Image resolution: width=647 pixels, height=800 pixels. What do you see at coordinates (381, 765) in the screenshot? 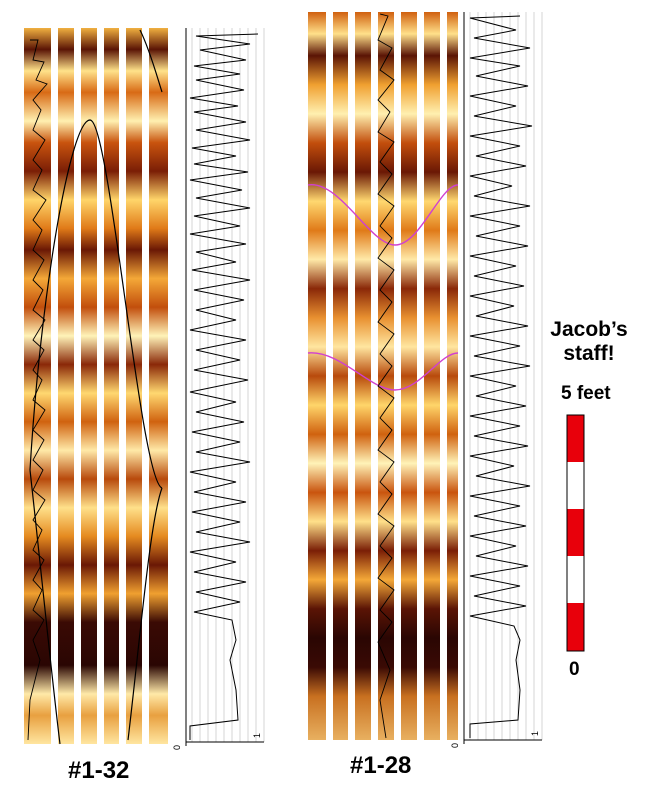
I see `core-label-right: #1-28` at bounding box center [381, 765].